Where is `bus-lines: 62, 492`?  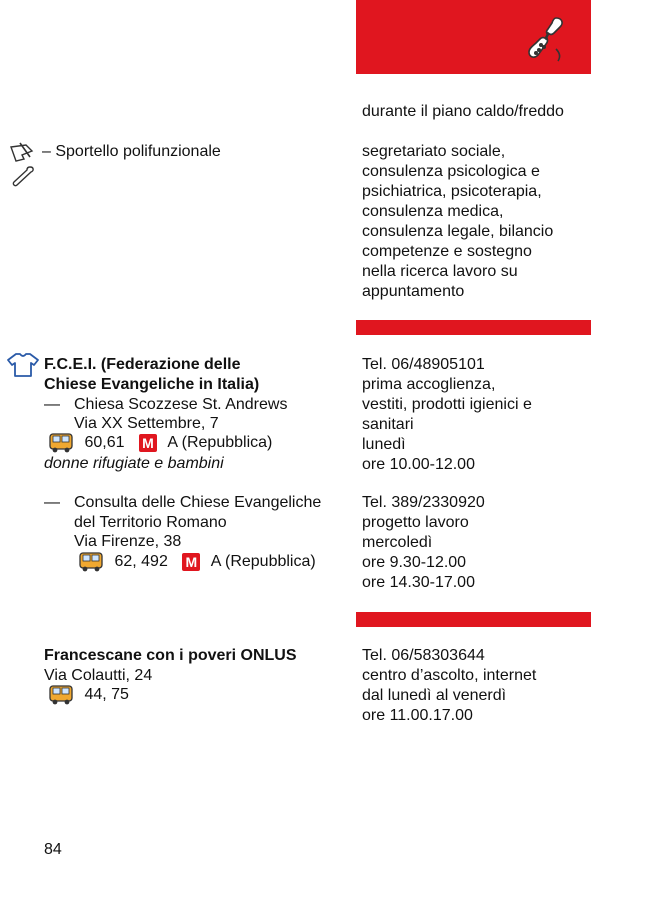 bus-lines: 62, 492 is located at coordinates (141, 562).